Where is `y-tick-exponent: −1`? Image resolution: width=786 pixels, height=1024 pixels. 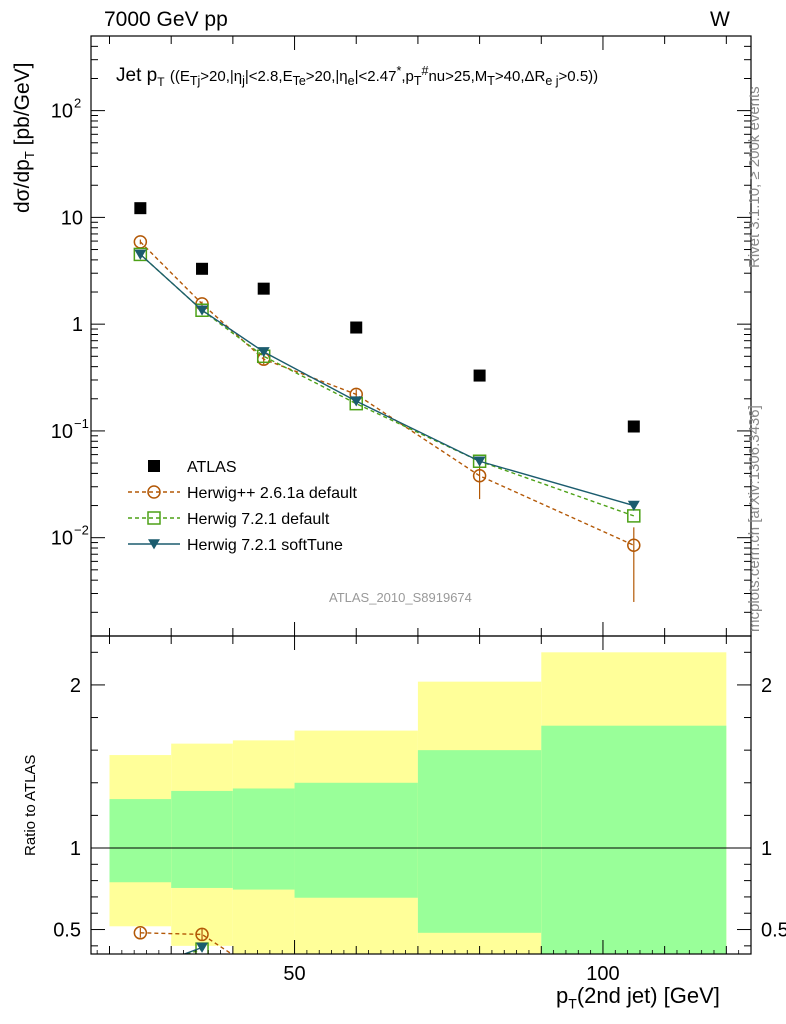 y-tick-exponent: −1 is located at coordinates (81, 423).